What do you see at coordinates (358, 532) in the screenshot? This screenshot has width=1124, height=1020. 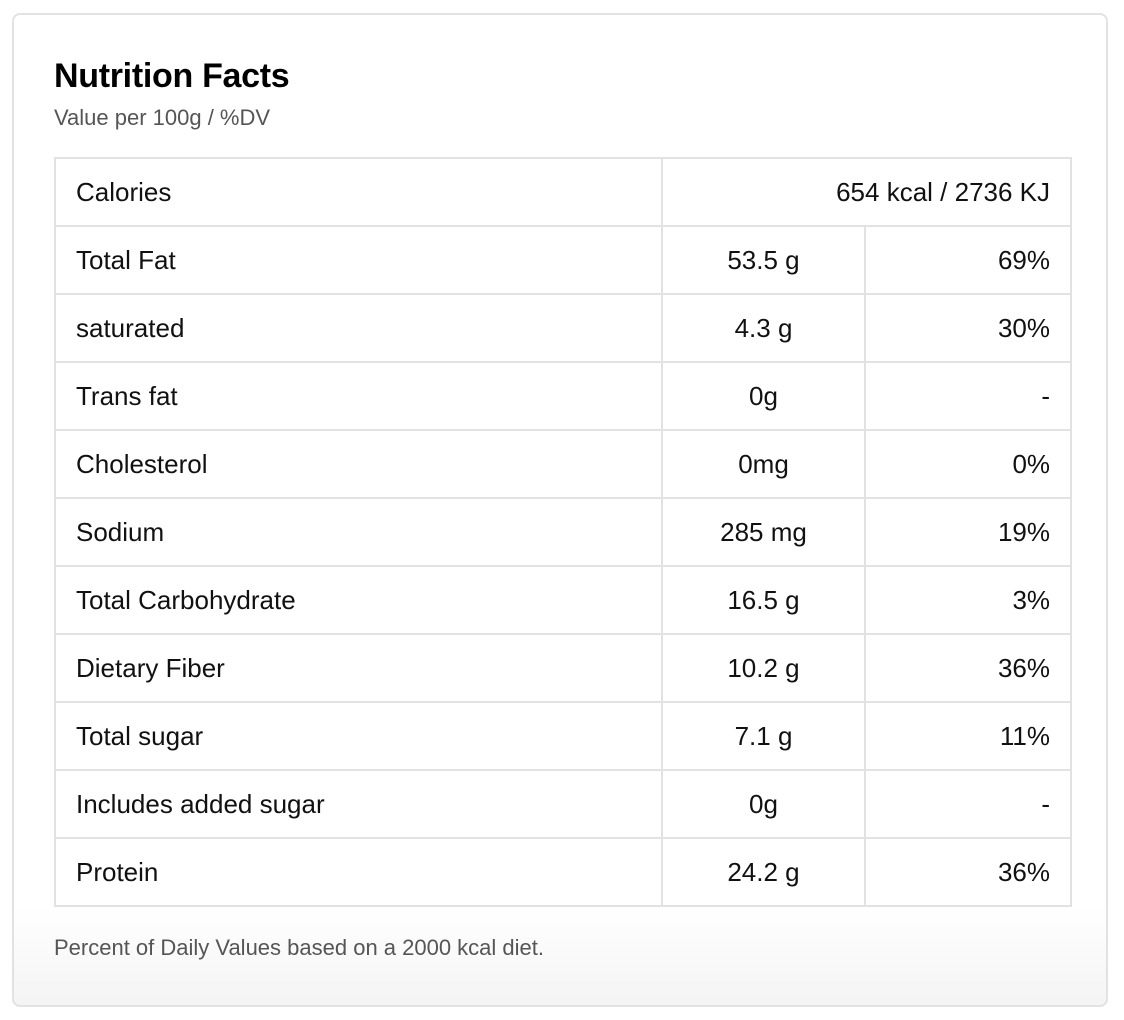 I see `nutrient-label: Sodium` at bounding box center [358, 532].